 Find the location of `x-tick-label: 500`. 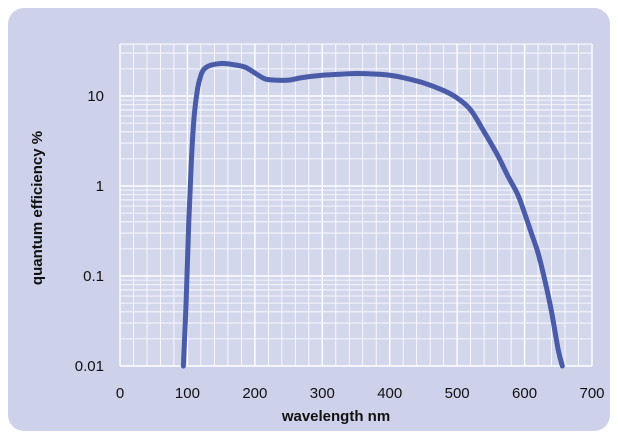

x-tick-label: 500 is located at coordinates (457, 393).